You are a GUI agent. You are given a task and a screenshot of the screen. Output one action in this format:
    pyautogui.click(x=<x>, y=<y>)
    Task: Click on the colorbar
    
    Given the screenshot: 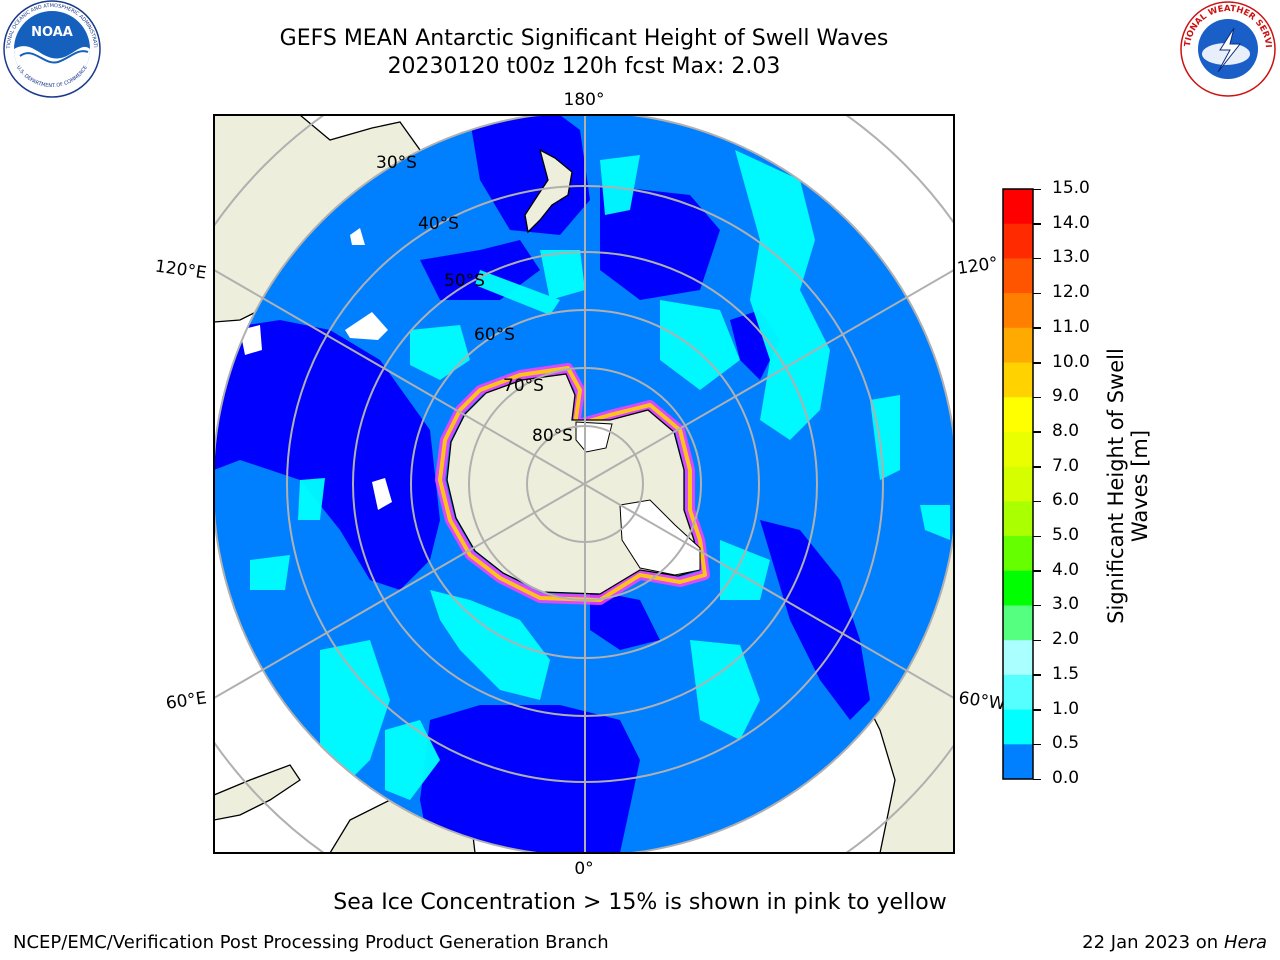 What is the action you would take?
    pyautogui.click(x=1018, y=484)
    